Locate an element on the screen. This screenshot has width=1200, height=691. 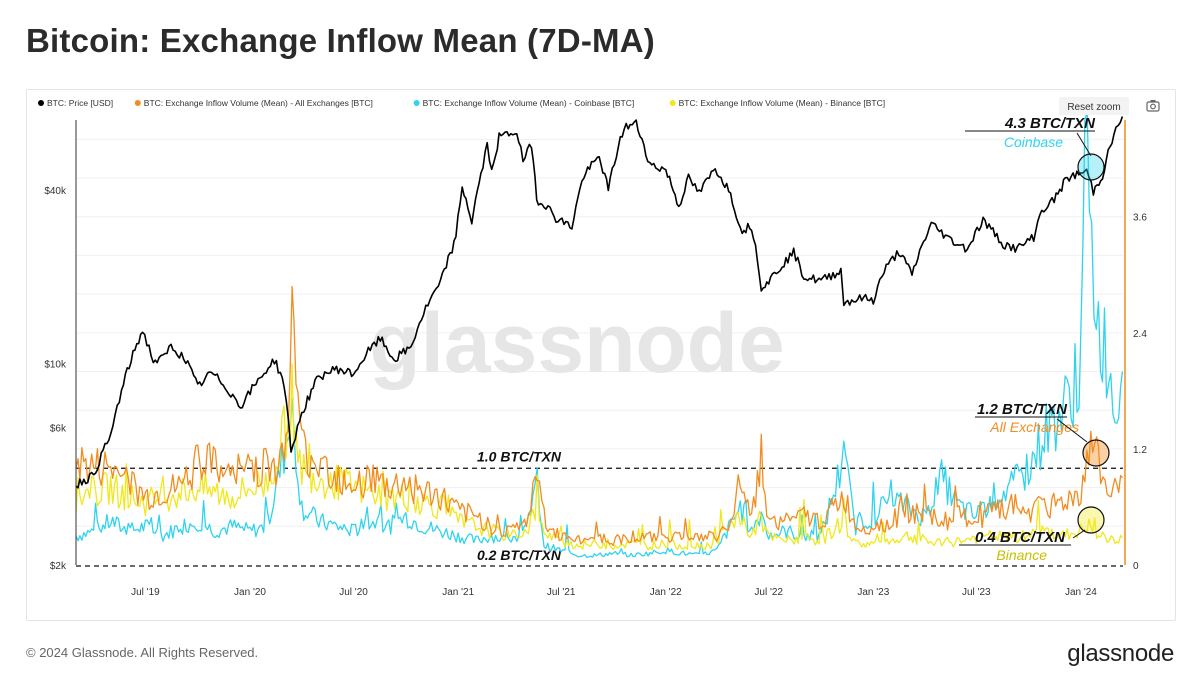
reset-zoom-bg is located at coordinates (1094, 106).